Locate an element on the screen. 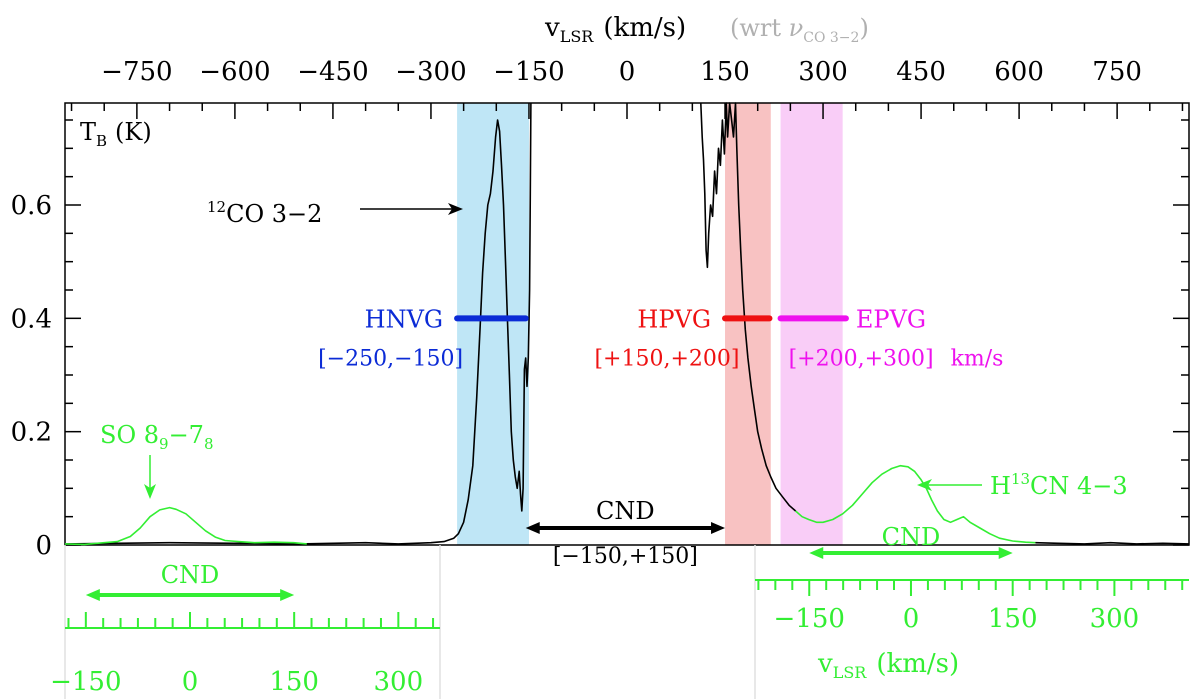 The image size is (1200, 699). top-axis-title-unit: (km/s) is located at coordinates (644, 28).